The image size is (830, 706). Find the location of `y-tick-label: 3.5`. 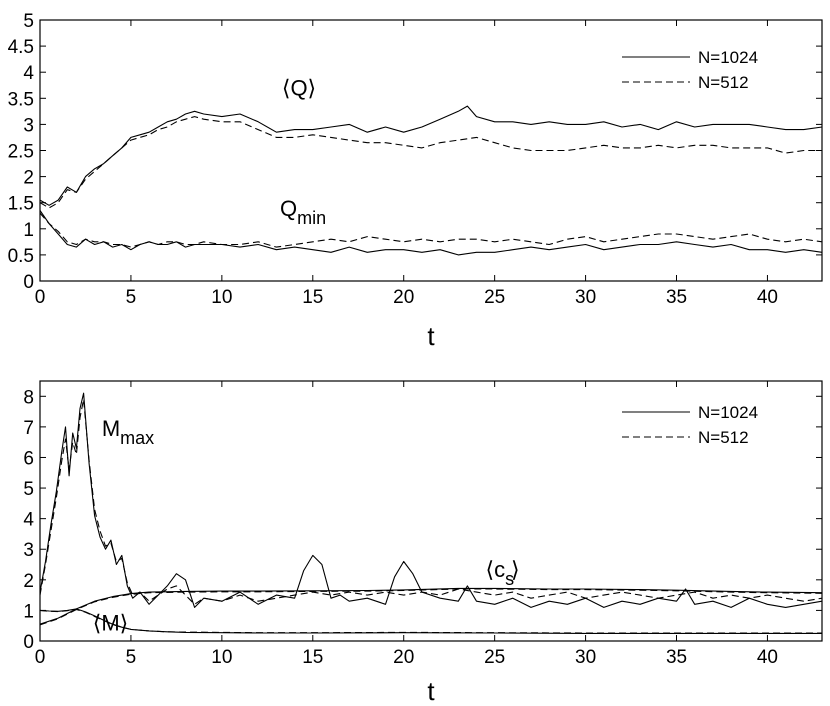

y-tick-label: 3.5 is located at coordinates (21, 99).